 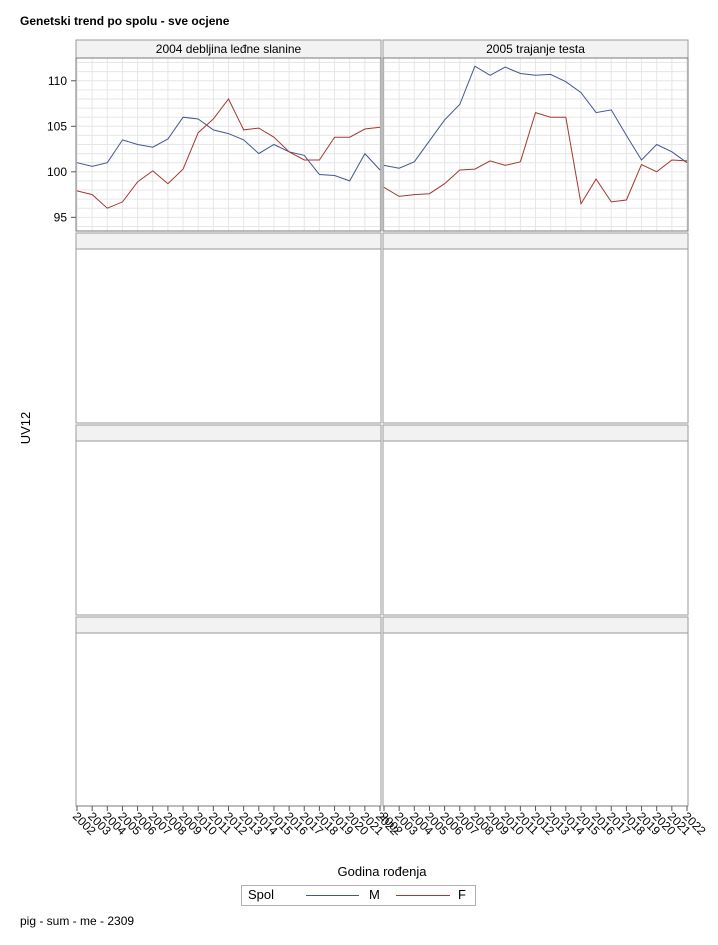 What do you see at coordinates (57, 172) in the screenshot?
I see `y-tick-label: 100` at bounding box center [57, 172].